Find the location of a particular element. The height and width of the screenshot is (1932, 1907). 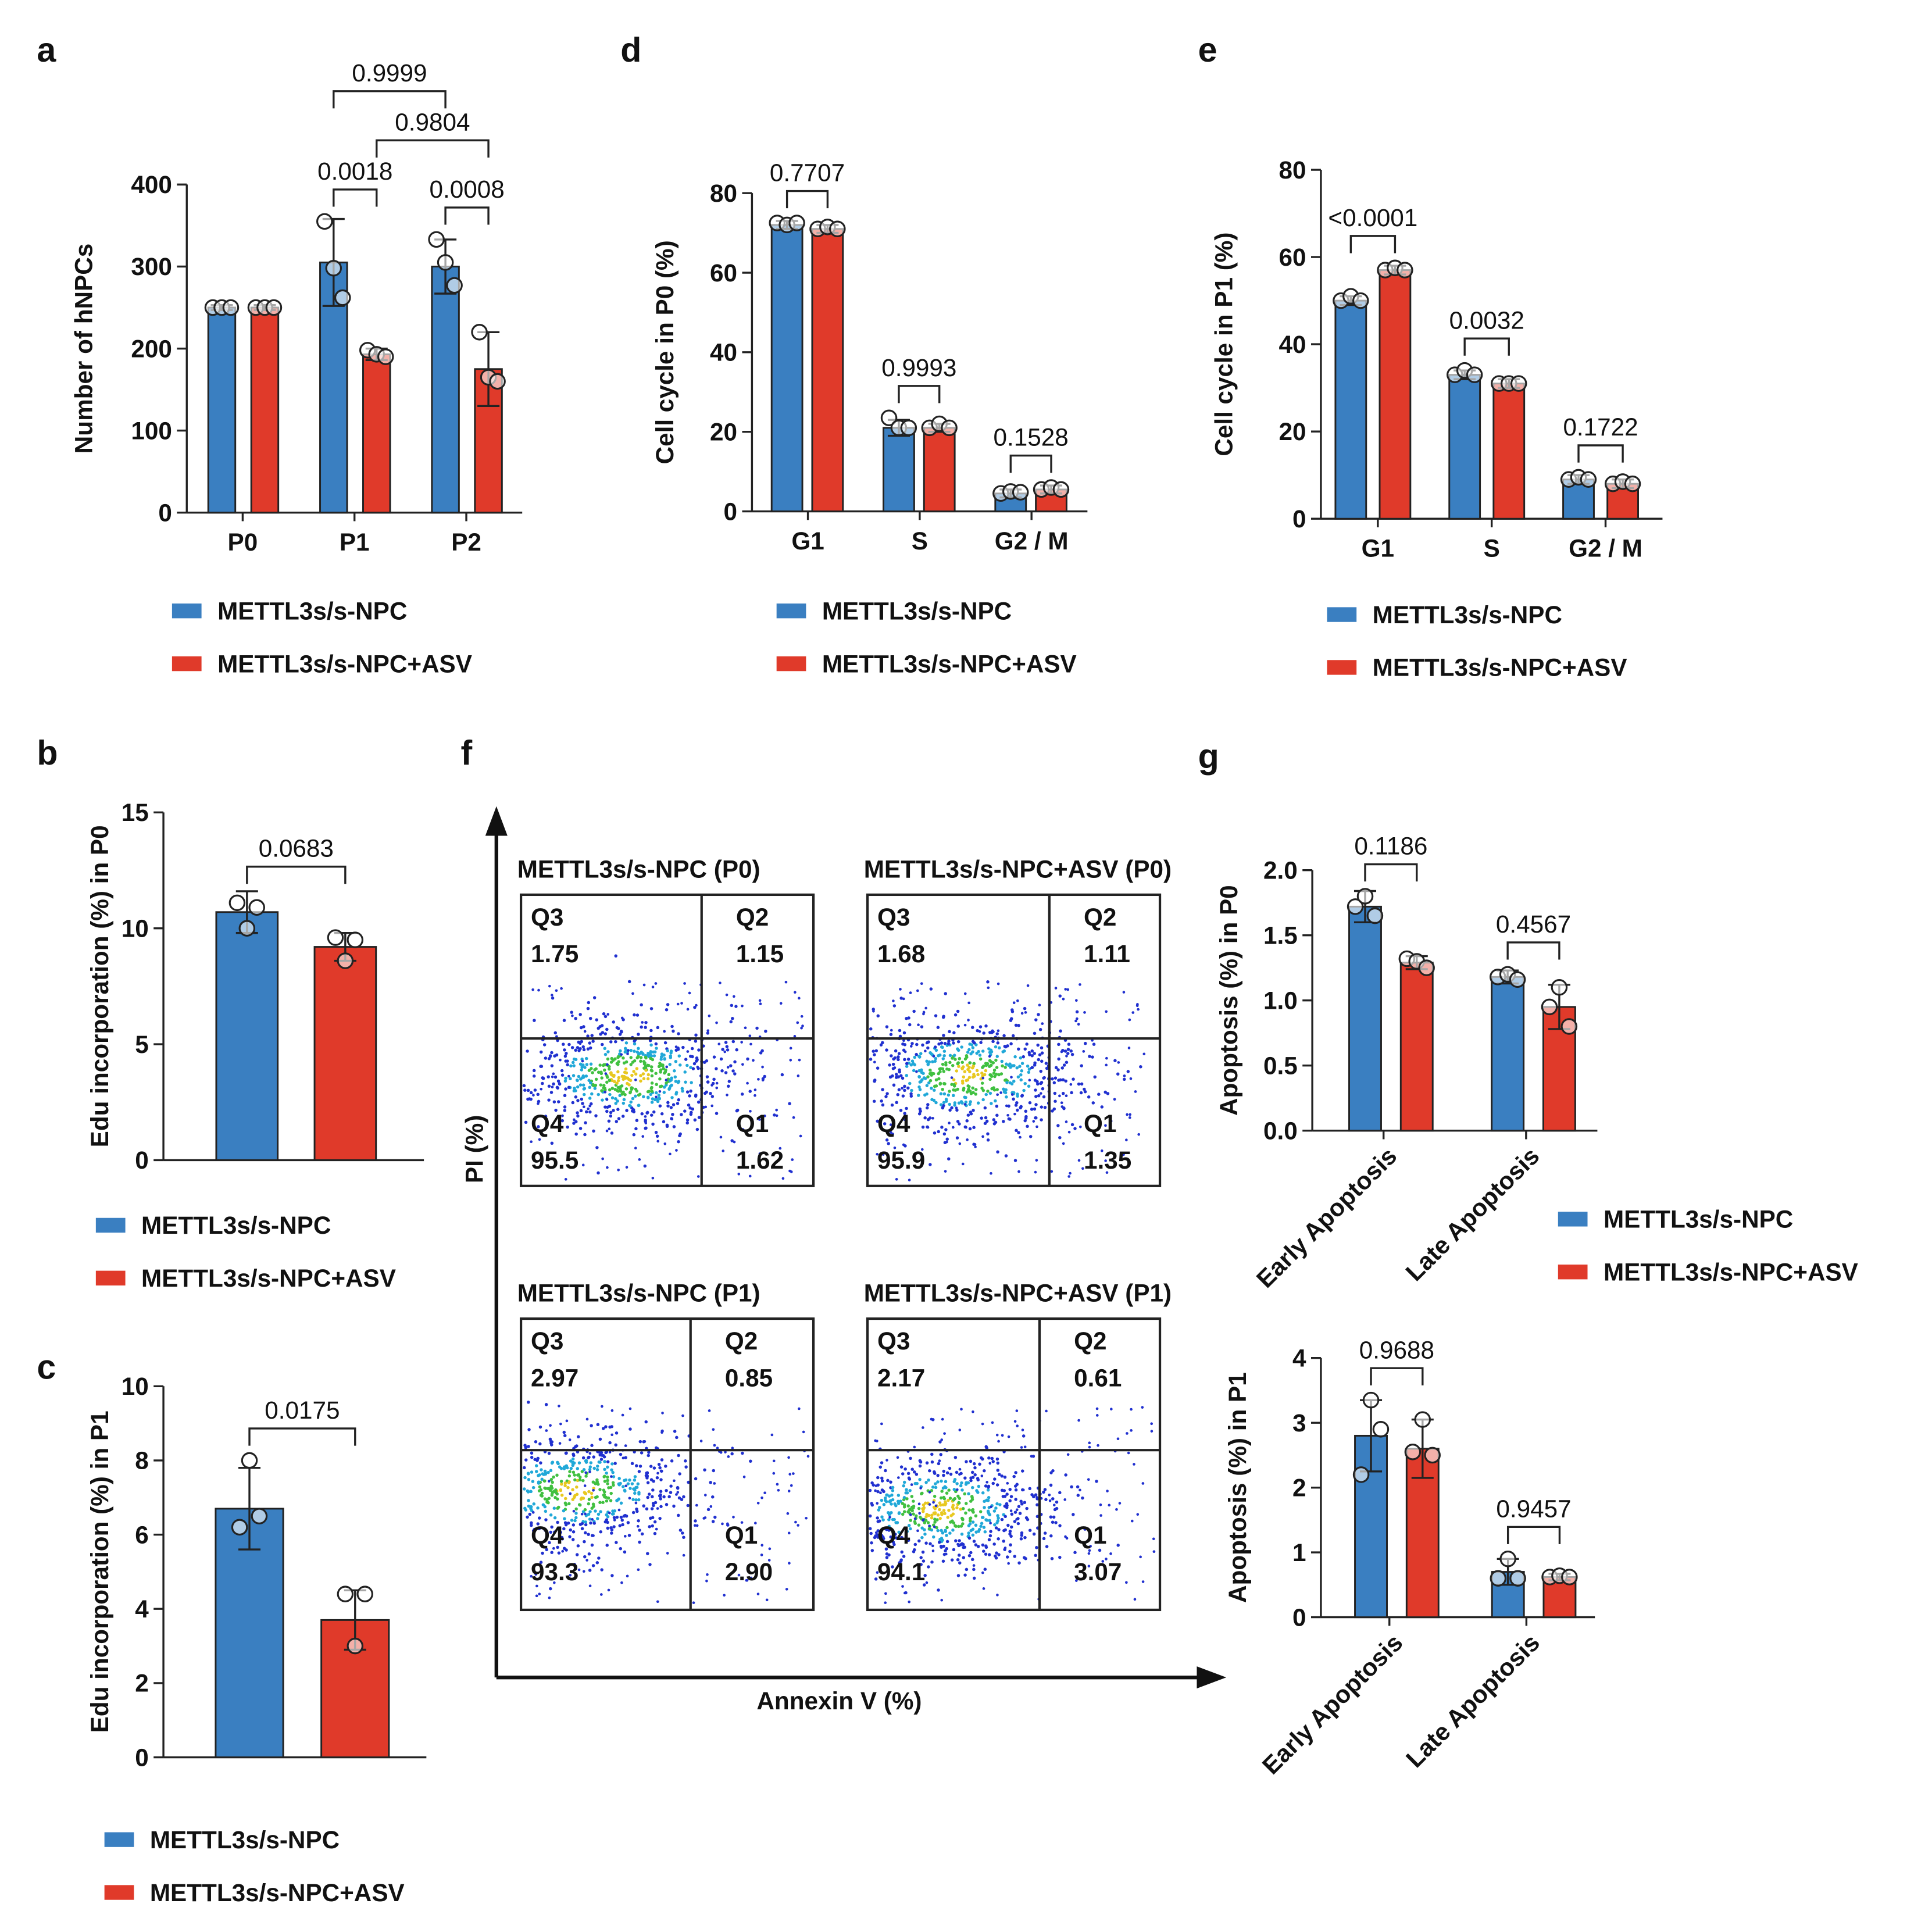

legend-swatch is located at coordinates (1342, 667).